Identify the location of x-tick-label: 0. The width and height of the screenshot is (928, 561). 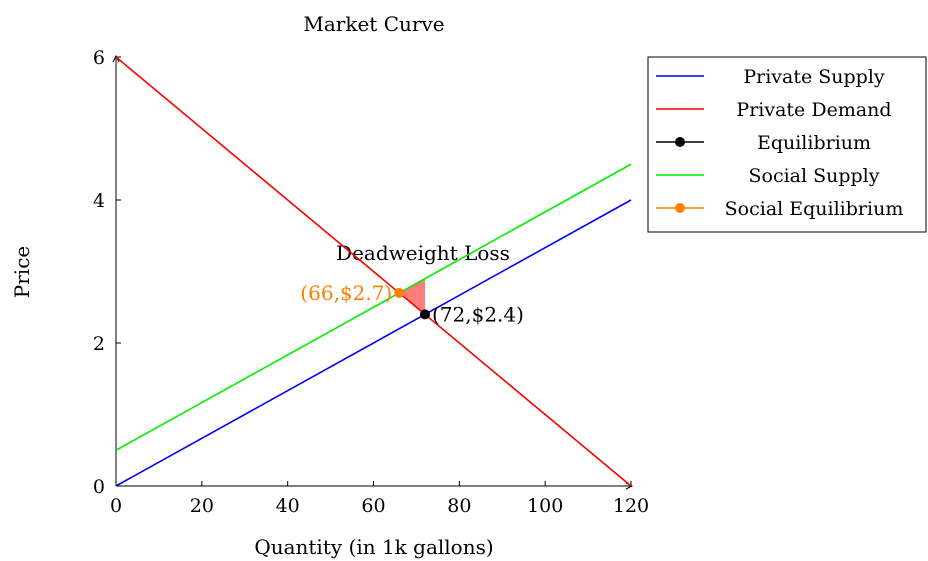
(116, 506).